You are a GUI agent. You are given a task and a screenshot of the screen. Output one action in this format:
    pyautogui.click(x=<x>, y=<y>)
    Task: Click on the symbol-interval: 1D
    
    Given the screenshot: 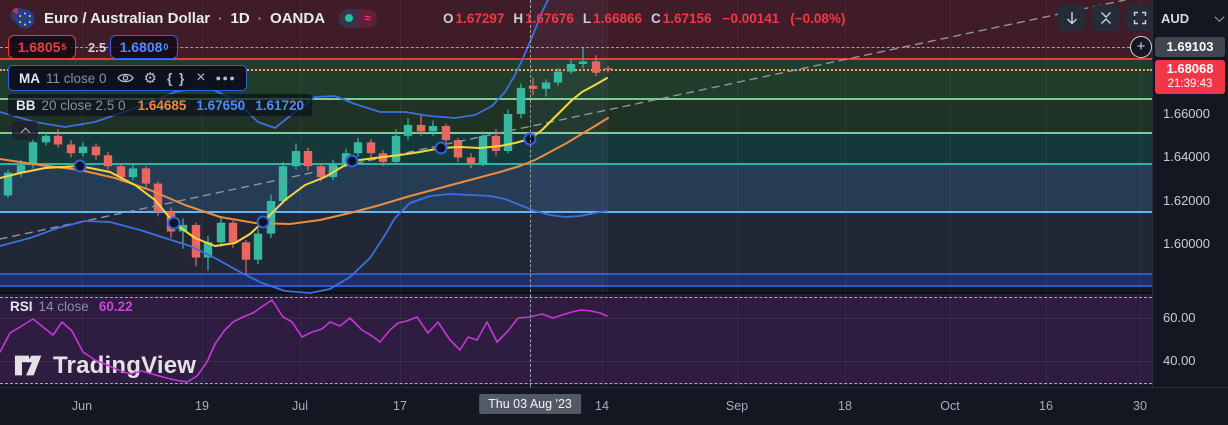 What is the action you would take?
    pyautogui.click(x=240, y=18)
    